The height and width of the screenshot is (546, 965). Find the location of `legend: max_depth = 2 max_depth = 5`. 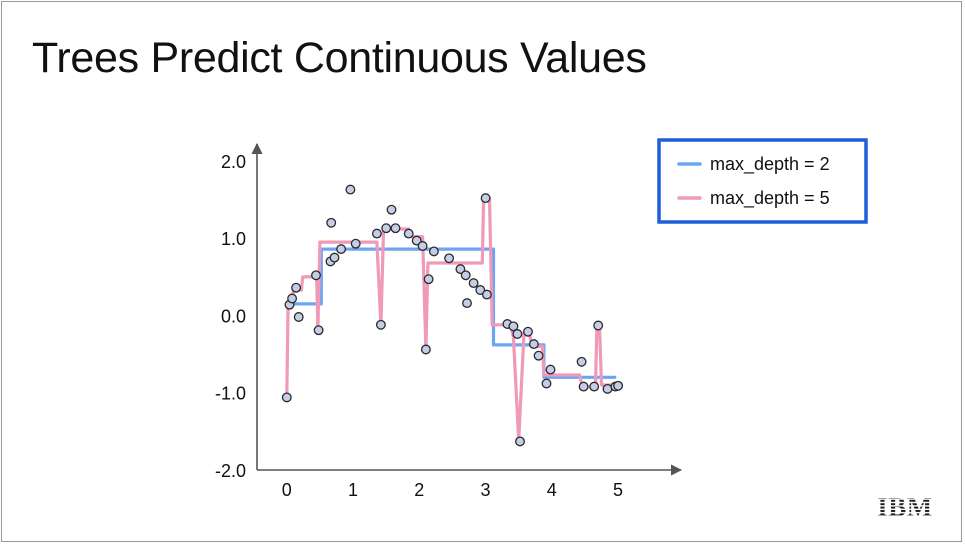

legend: max_depth = 2 max_depth = 5 is located at coordinates (762, 181).